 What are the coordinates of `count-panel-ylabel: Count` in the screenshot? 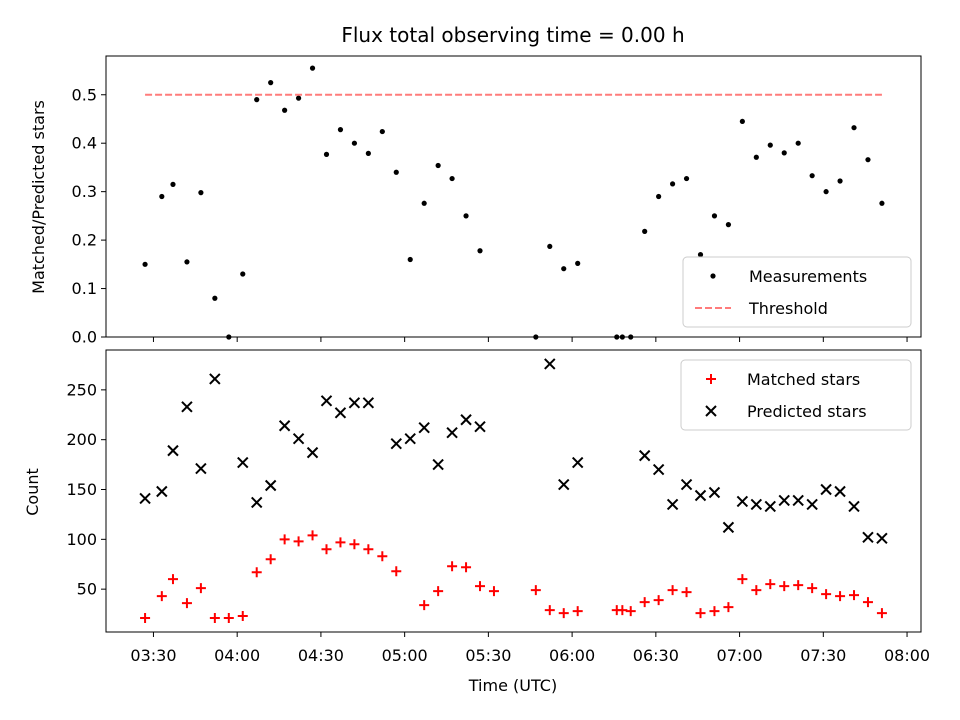 It's located at (32, 492).